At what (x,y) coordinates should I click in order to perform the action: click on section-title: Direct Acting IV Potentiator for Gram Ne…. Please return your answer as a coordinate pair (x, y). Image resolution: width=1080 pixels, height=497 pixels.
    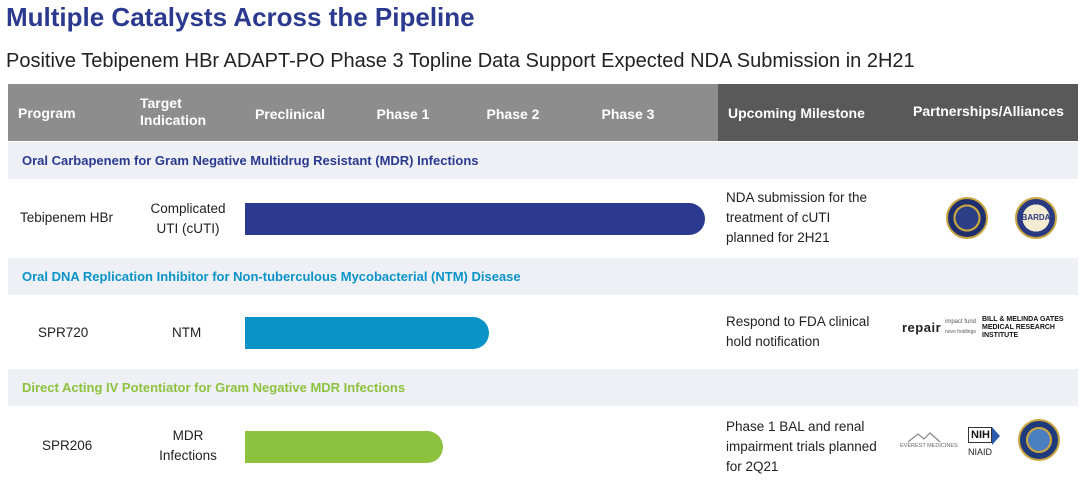
    Looking at the image, I should click on (214, 387).